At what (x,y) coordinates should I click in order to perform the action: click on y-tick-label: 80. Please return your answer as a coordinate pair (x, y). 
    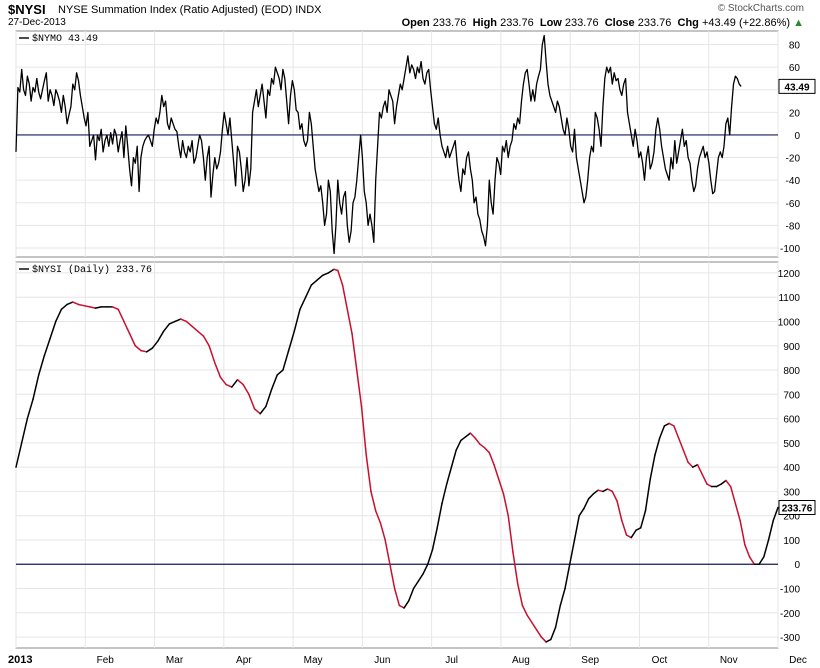
    Looking at the image, I should click on (795, 46).